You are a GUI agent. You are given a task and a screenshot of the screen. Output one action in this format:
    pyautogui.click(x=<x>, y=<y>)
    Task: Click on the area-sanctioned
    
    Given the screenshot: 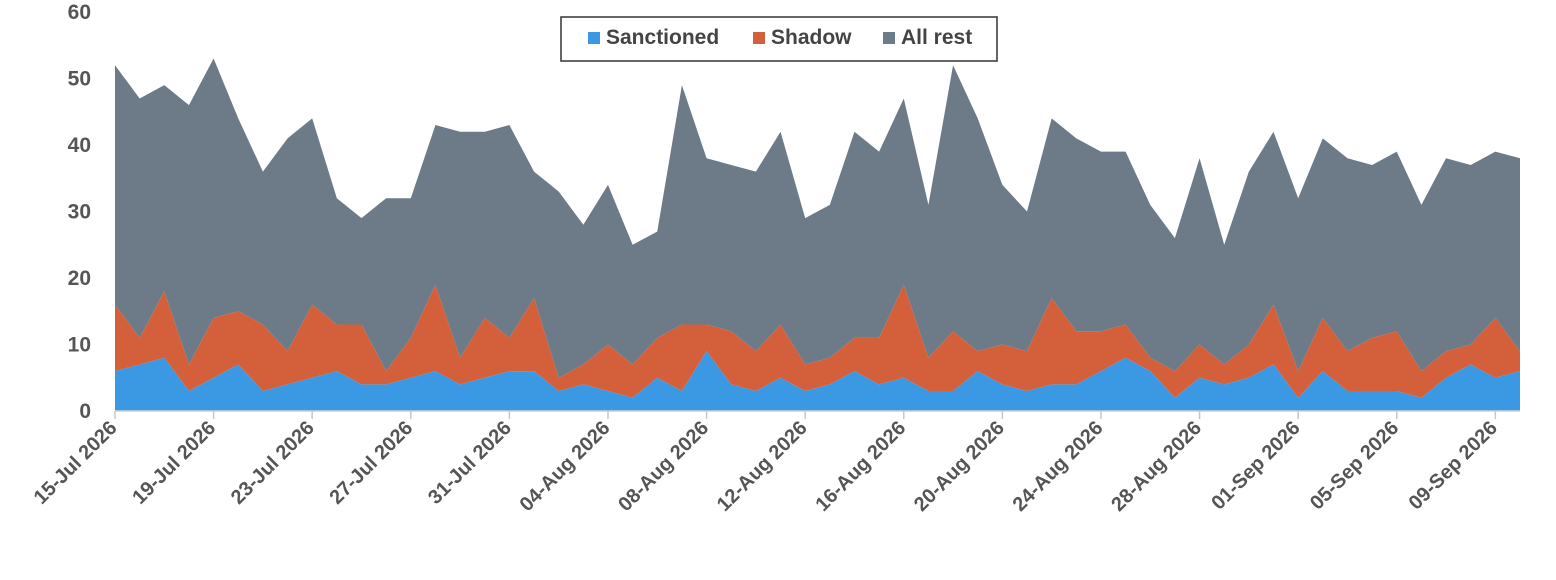 What is the action you would take?
    pyautogui.click(x=817, y=381)
    